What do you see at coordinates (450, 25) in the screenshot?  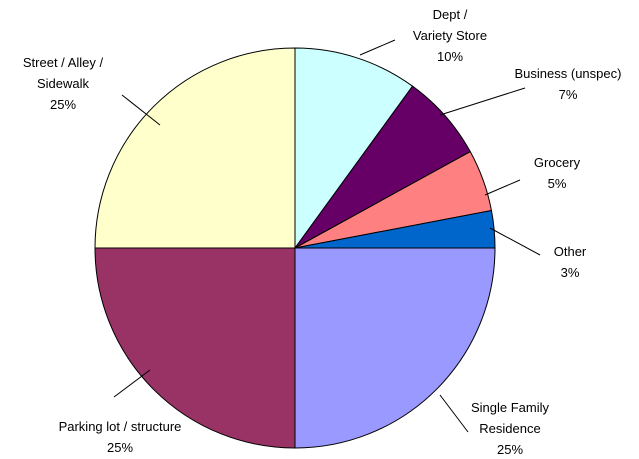 I see `slice-label: Dept / Variety Store` at bounding box center [450, 25].